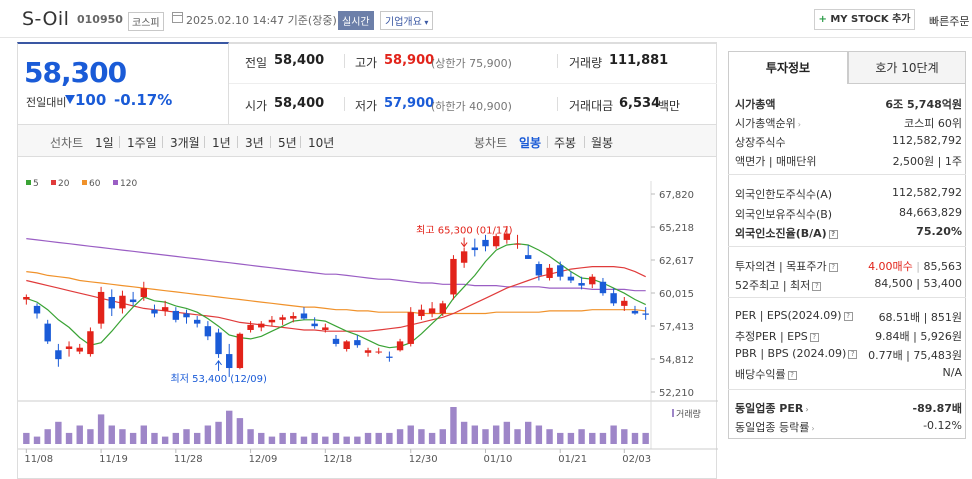 This screenshot has height=479, width=972. What do you see at coordinates (794, 315) in the screenshot?
I see `info-row-label: PER | EPS(2024.09)?` at bounding box center [794, 315].